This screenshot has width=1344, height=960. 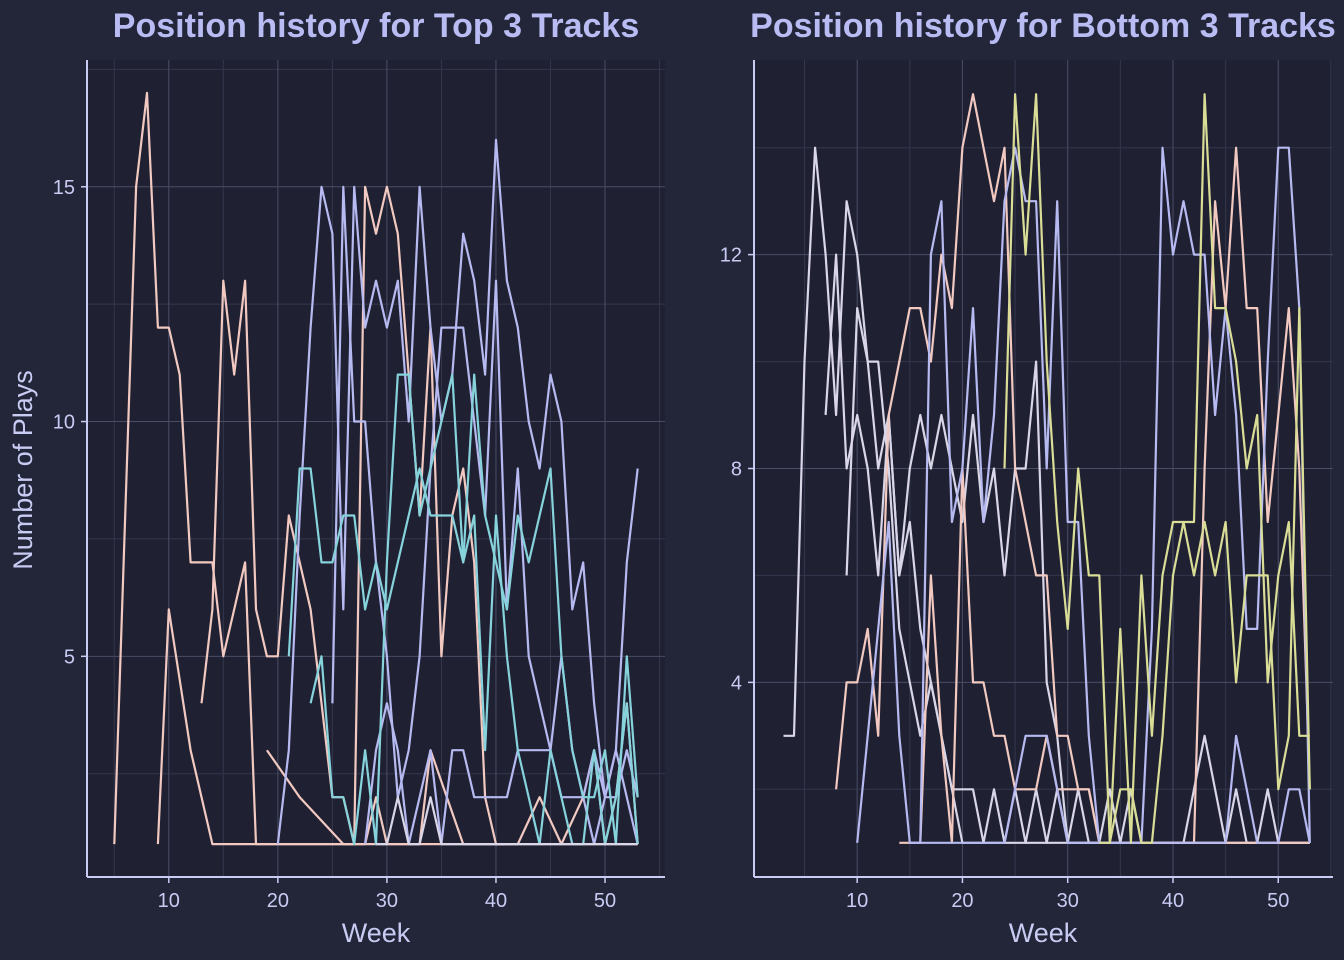 I want to click on y-tick-label: 8, so click(x=736, y=470).